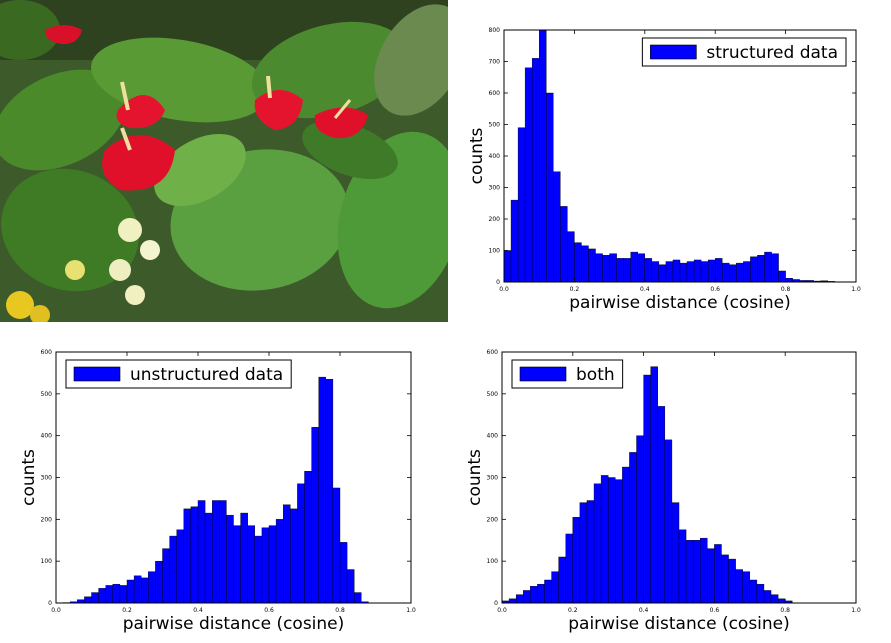 This screenshot has height=643, width=891. What do you see at coordinates (206, 108) in the screenshot?
I see `red-flowers` at bounding box center [206, 108].